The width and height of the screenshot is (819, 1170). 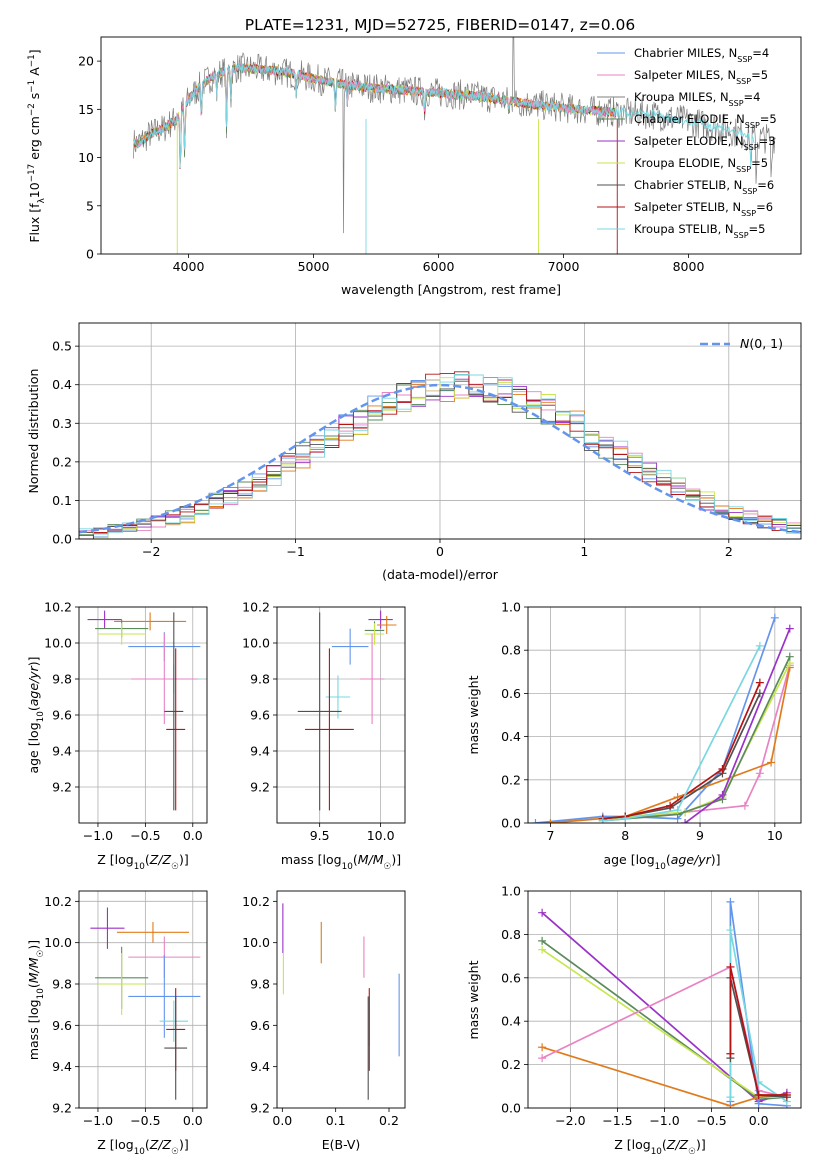 I want to click on massweight_vs_Z-ytick-label: 0.6, so click(x=511, y=977).